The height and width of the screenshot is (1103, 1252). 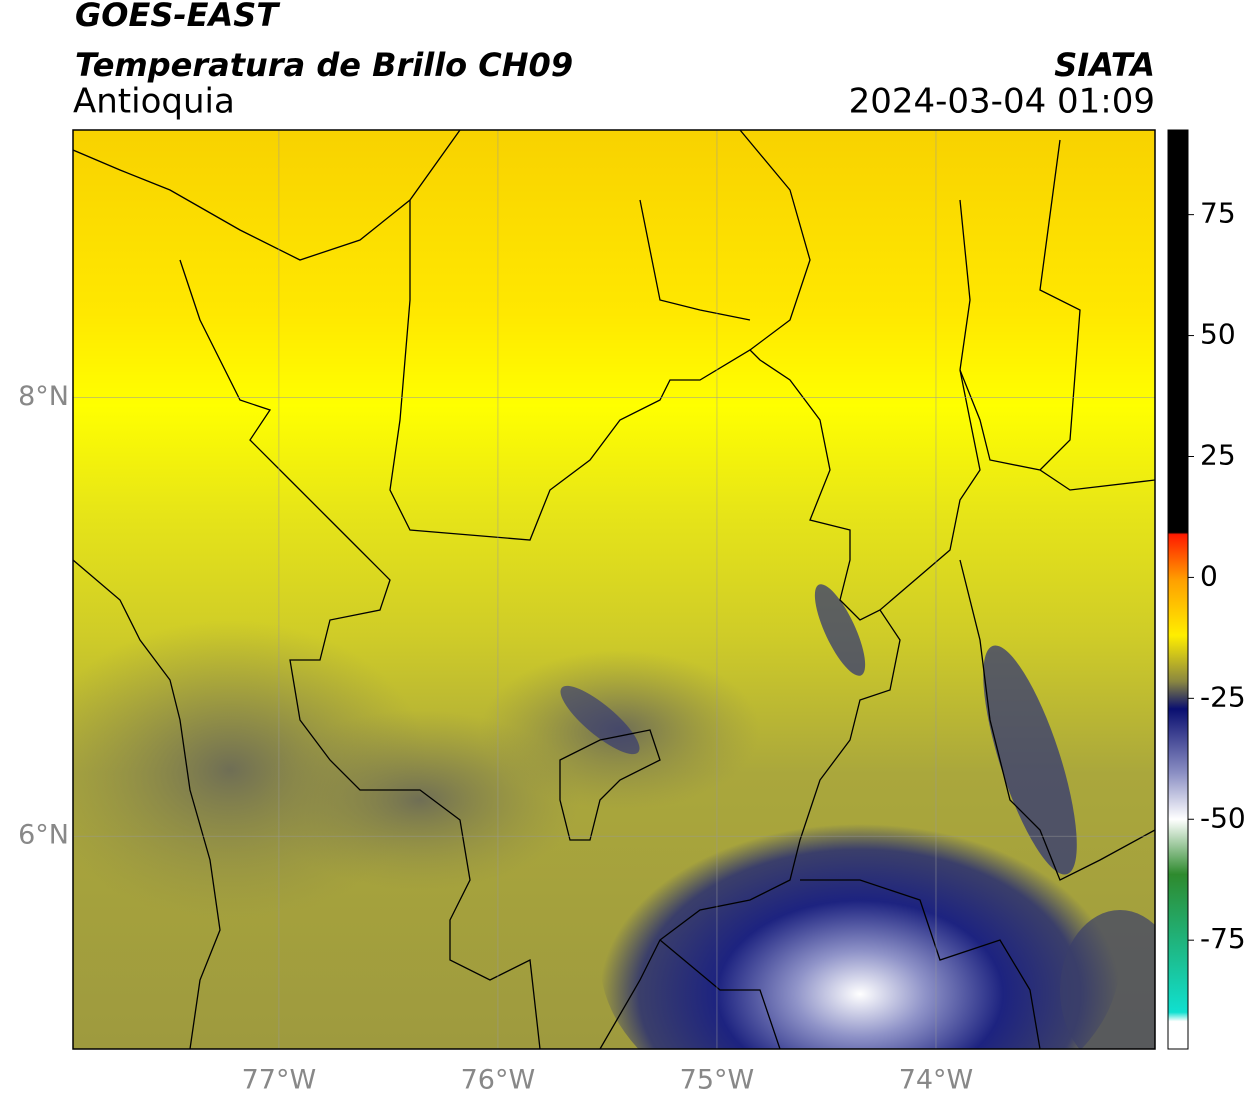 I want to click on y-tick-label: 8°N, so click(x=43, y=396).